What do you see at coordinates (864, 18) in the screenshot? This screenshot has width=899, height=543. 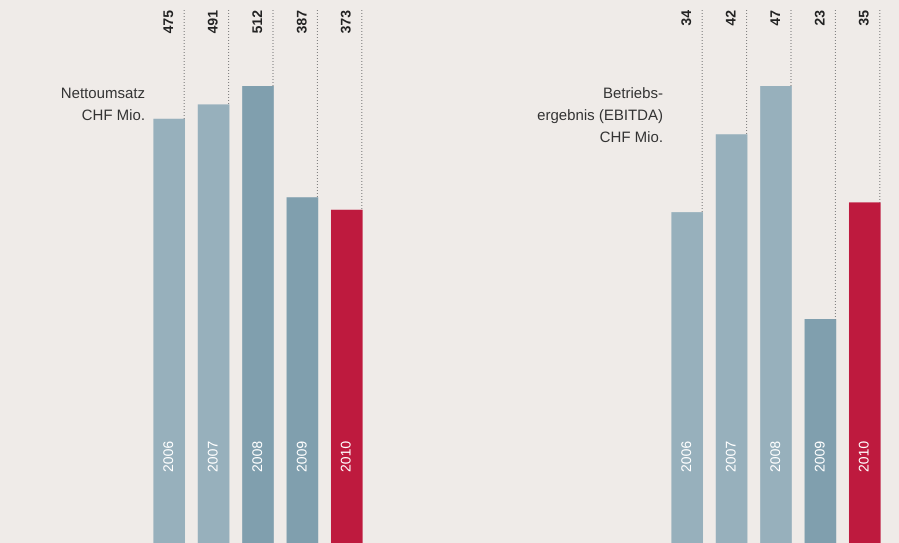 I see `data-label: 35` at bounding box center [864, 18].